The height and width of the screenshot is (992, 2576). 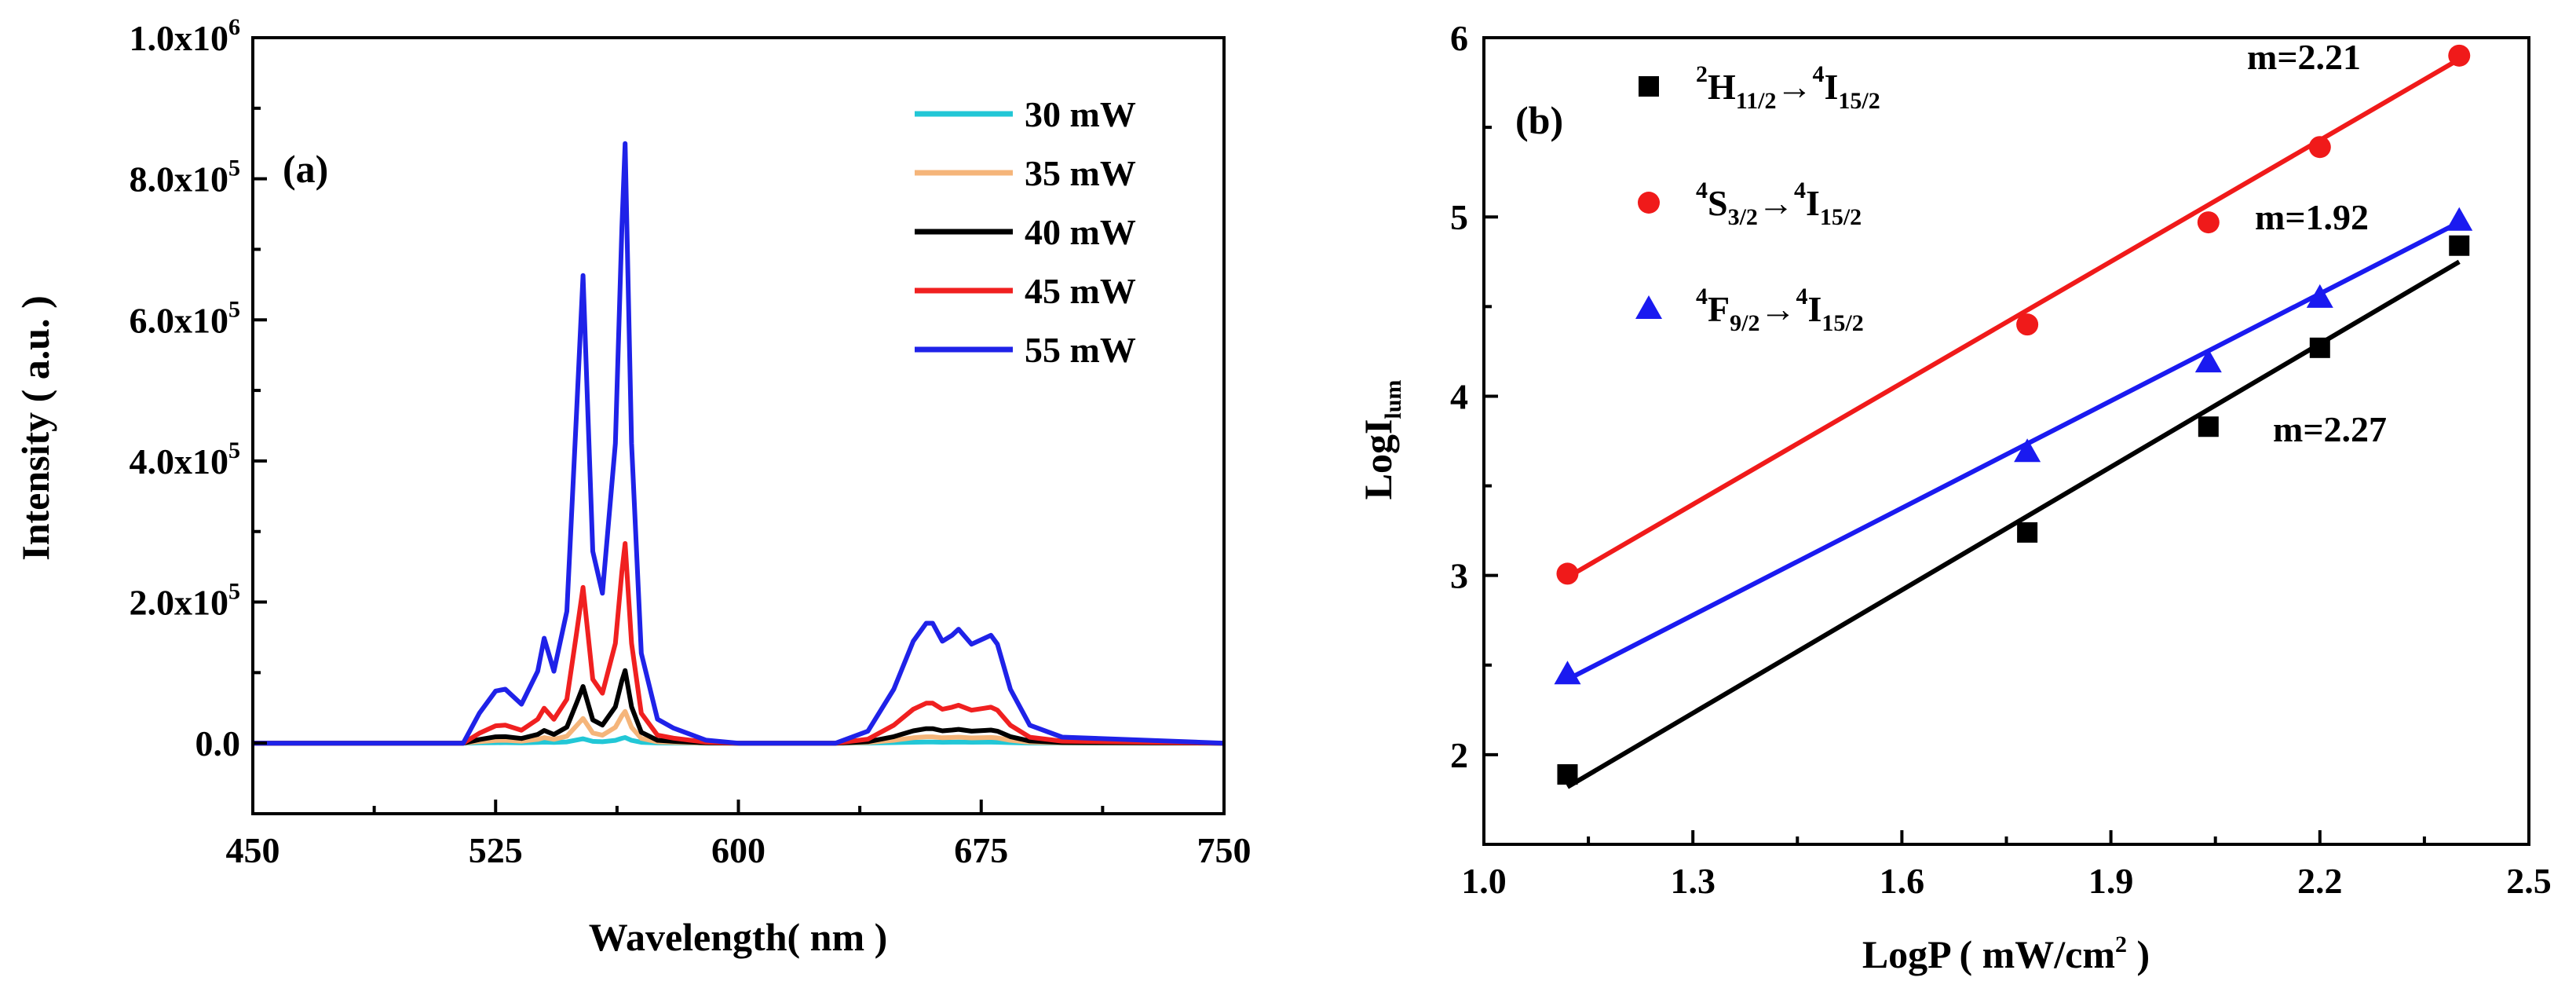 I want to click on panel-b-slope-label-1: m=2.27, so click(x=2330, y=429).